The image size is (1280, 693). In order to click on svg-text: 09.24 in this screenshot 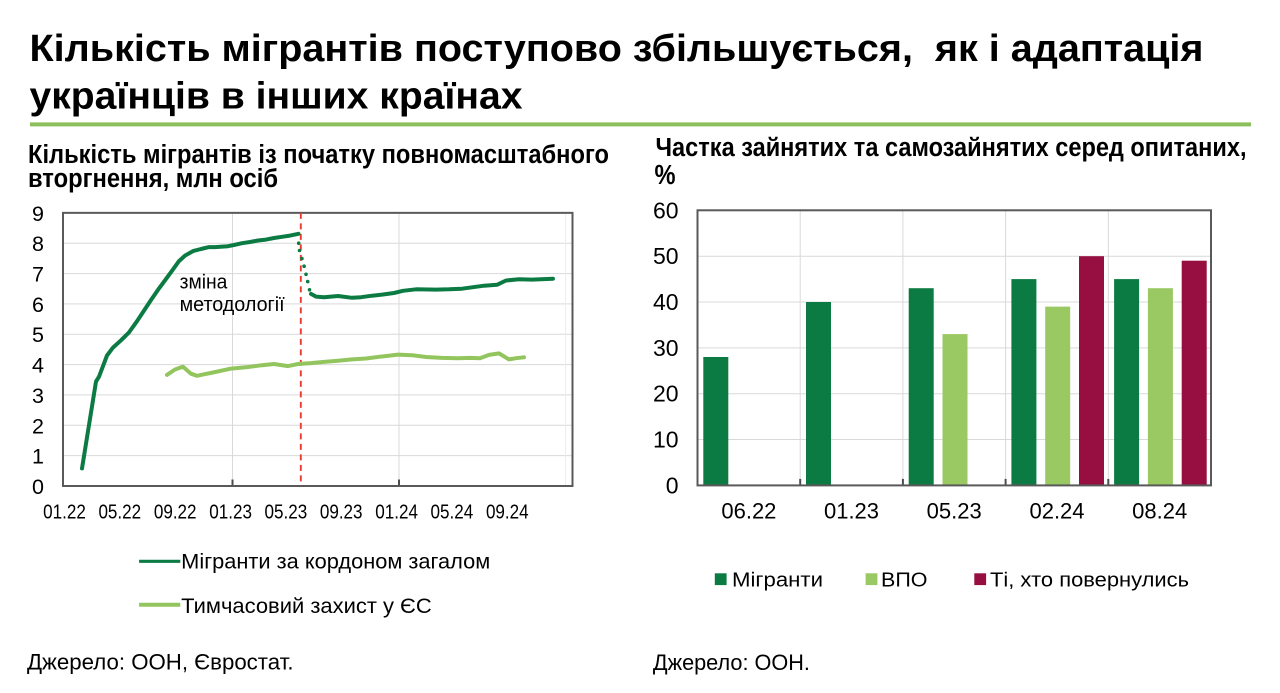, I will do `click(507, 513)`.